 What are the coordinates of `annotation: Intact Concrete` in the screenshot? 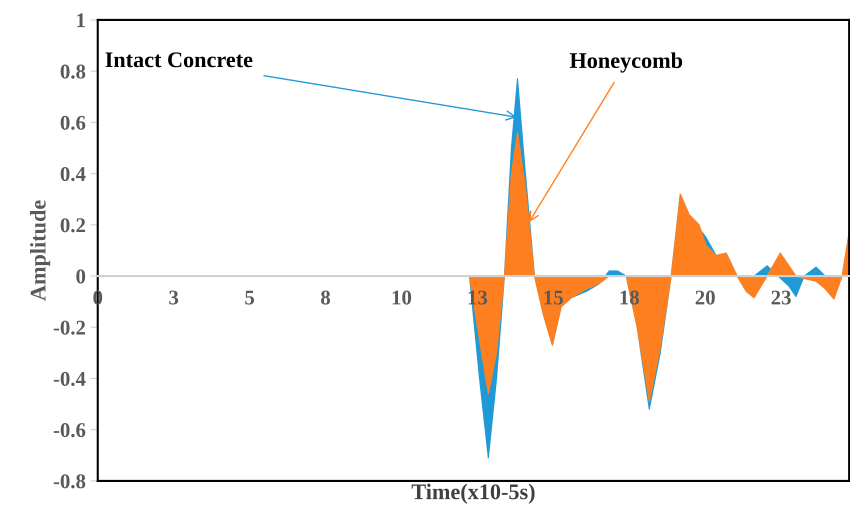 It's located at (178, 60).